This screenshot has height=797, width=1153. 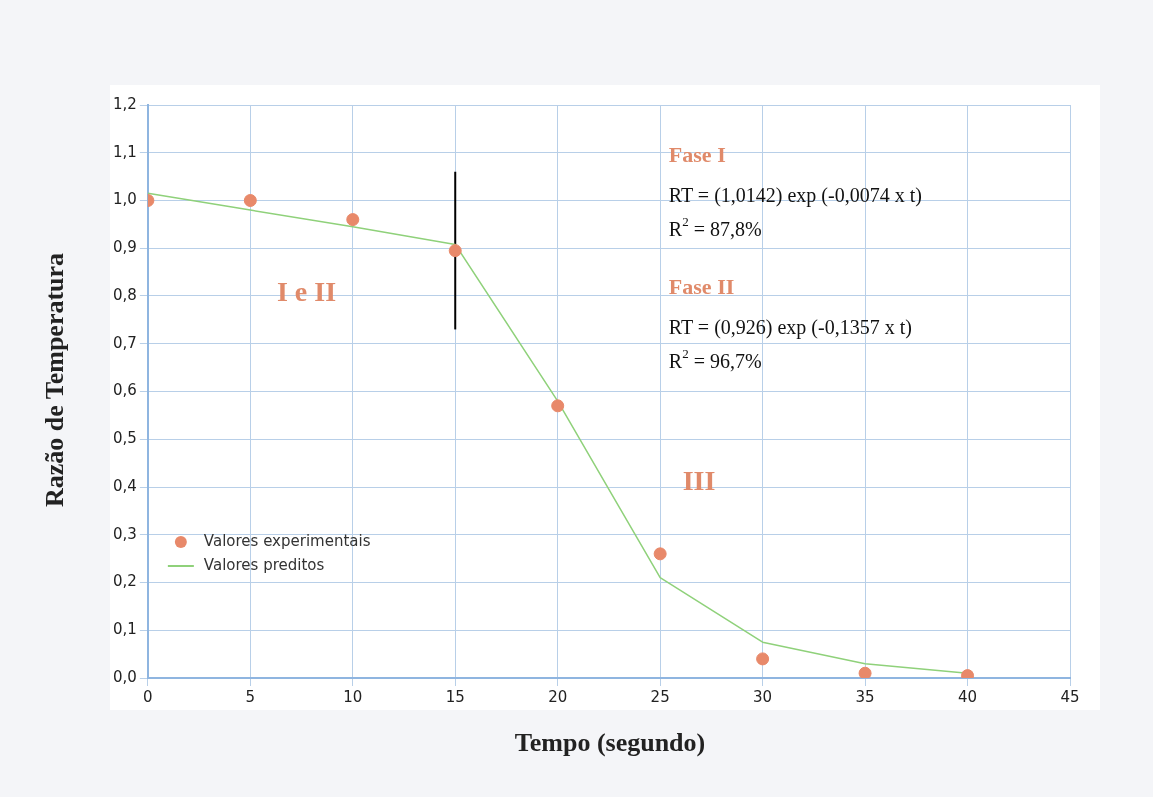 I want to click on y-tick-label: 0,9, so click(x=125, y=247).